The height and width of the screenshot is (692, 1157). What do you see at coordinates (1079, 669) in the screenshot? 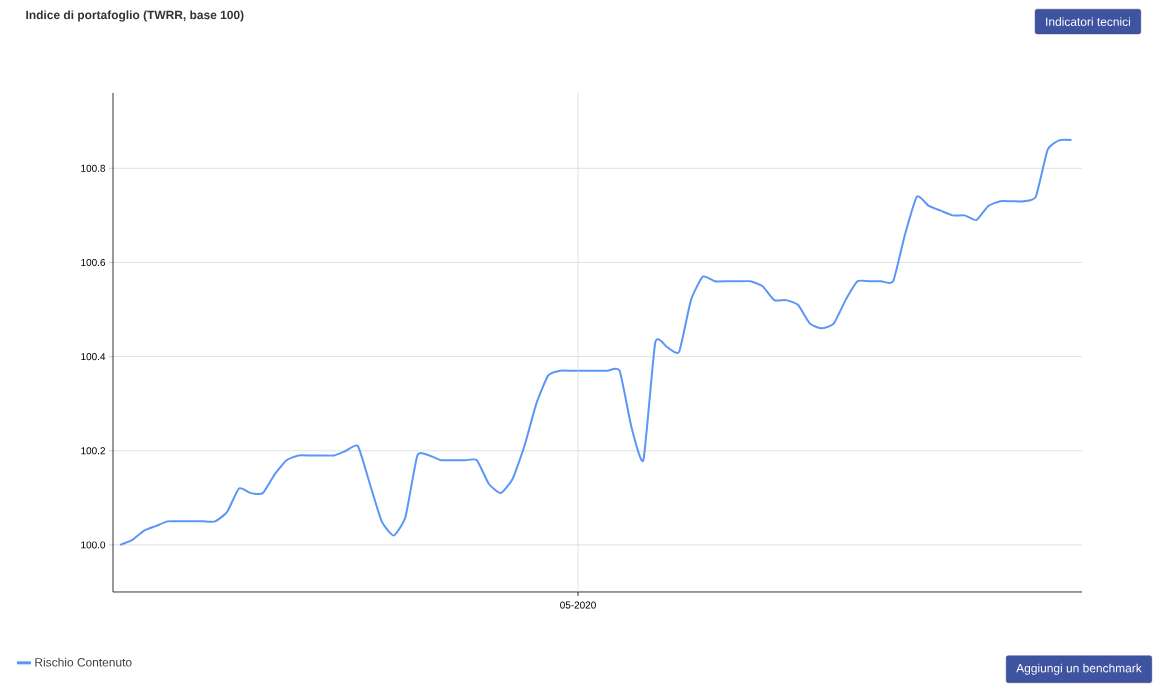
I see `text: Aggiungi un benchmark` at bounding box center [1079, 669].